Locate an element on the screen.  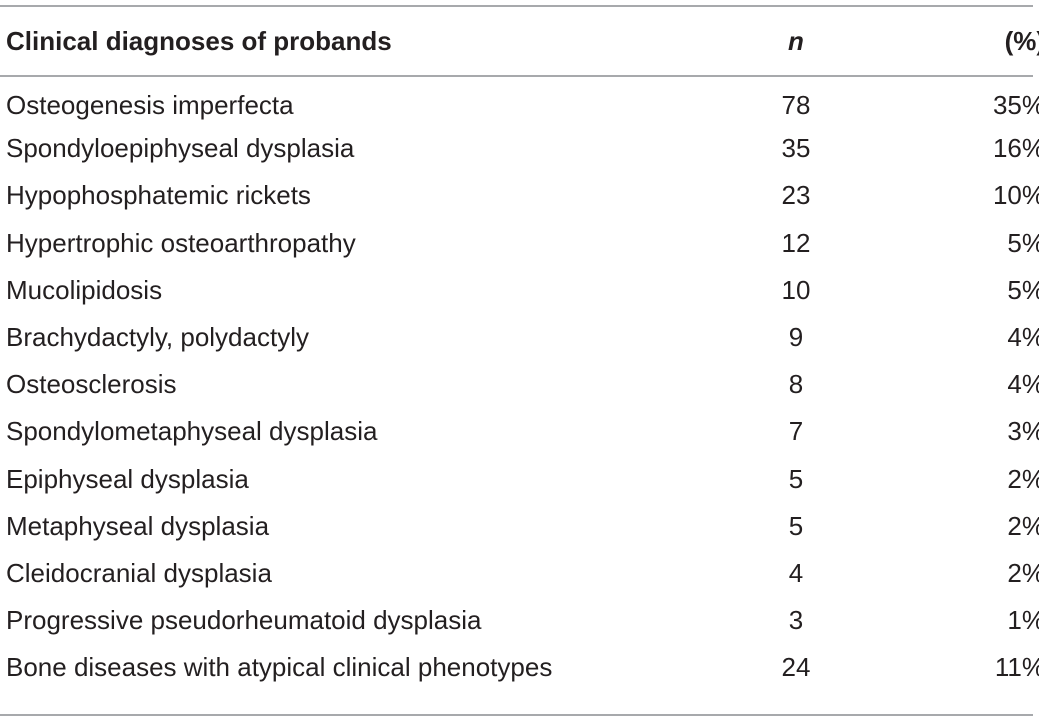
cell-percent: 3% is located at coordinates (1023, 431).